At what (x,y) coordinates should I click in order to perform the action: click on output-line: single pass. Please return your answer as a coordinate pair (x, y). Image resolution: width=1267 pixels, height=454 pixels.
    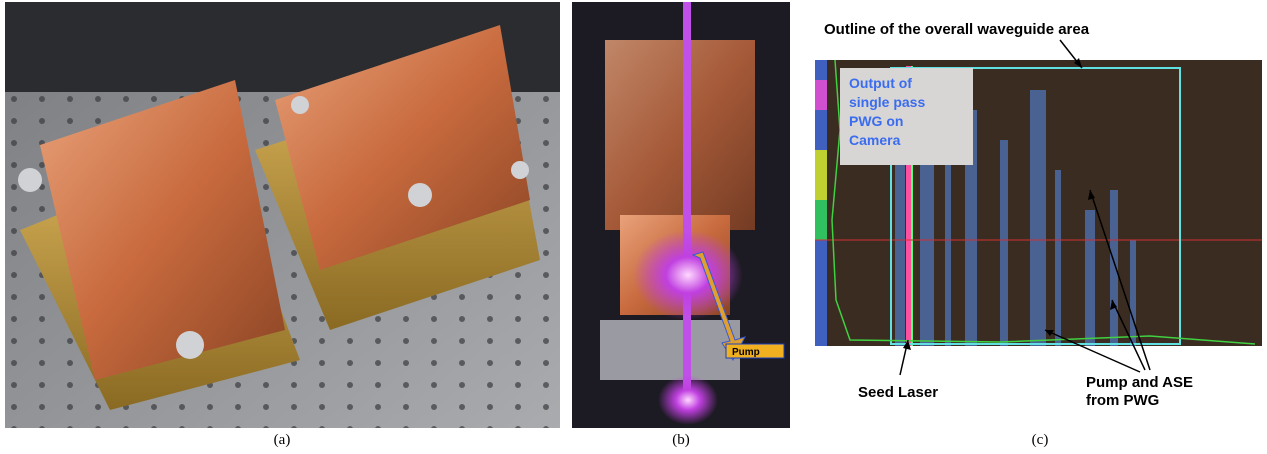
    Looking at the image, I should click on (887, 102).